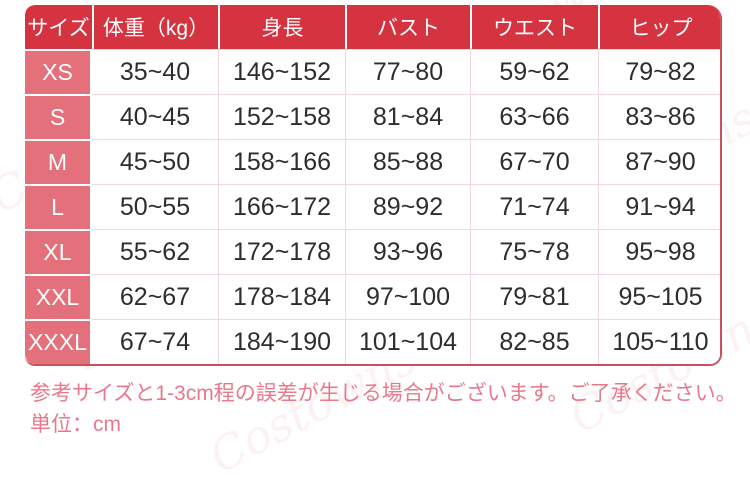 The image size is (750, 484). Describe the element at coordinates (407, 71) in the screenshot. I see `bust-cell: 77~80` at that location.